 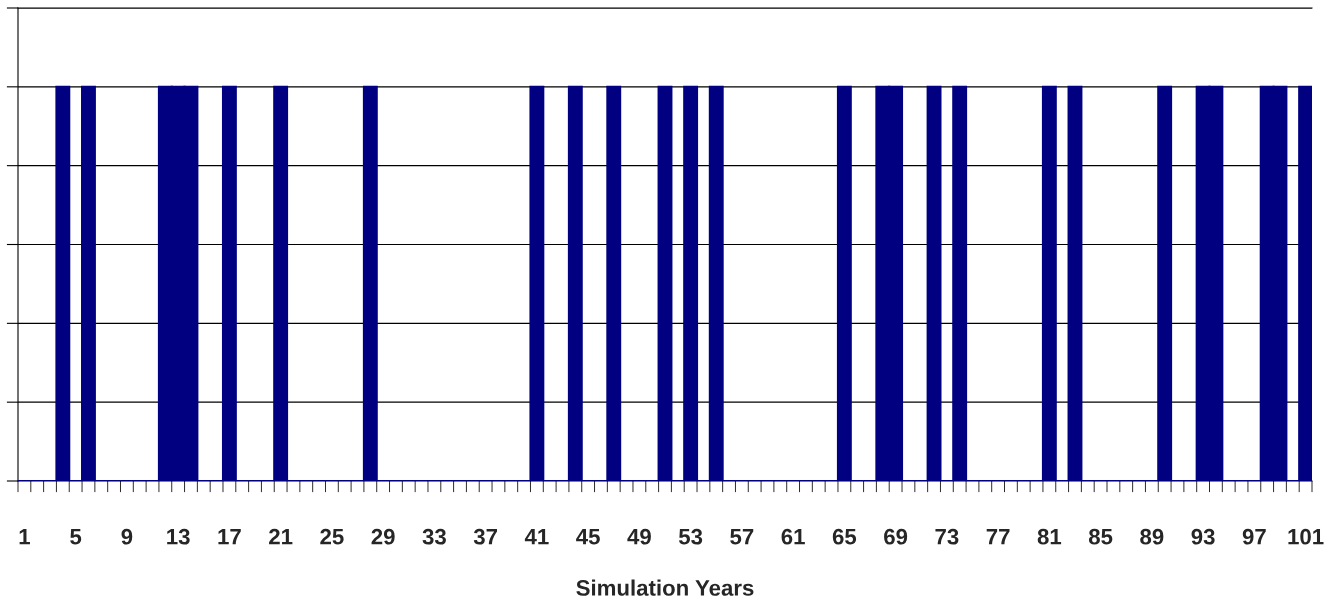 What do you see at coordinates (24, 537) in the screenshot?
I see `x-tick-label: 1` at bounding box center [24, 537].